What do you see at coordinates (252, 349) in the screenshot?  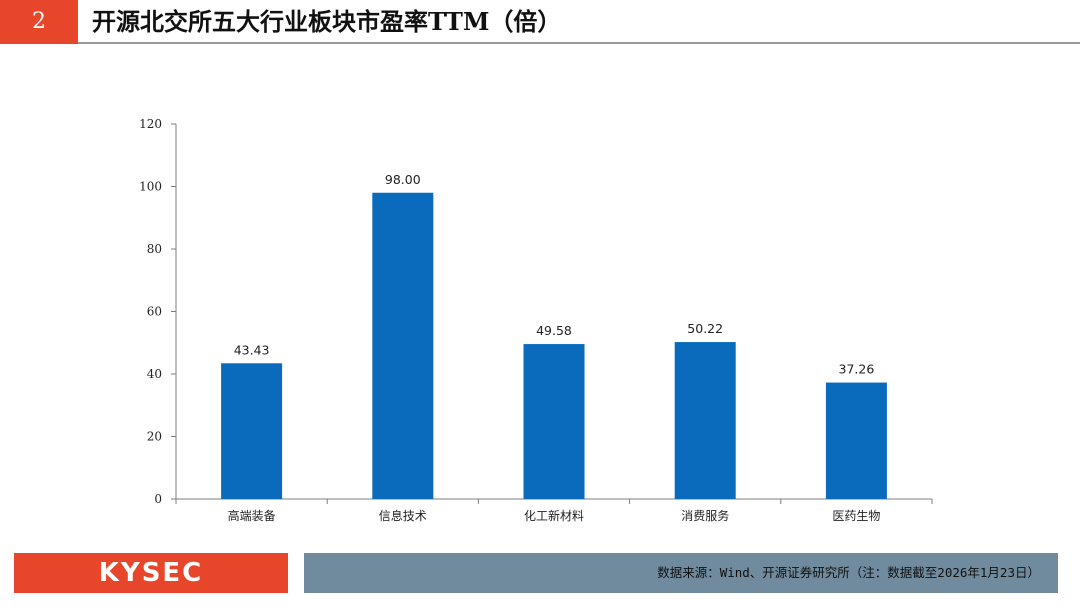 I see `data-label: 43.43` at bounding box center [252, 349].